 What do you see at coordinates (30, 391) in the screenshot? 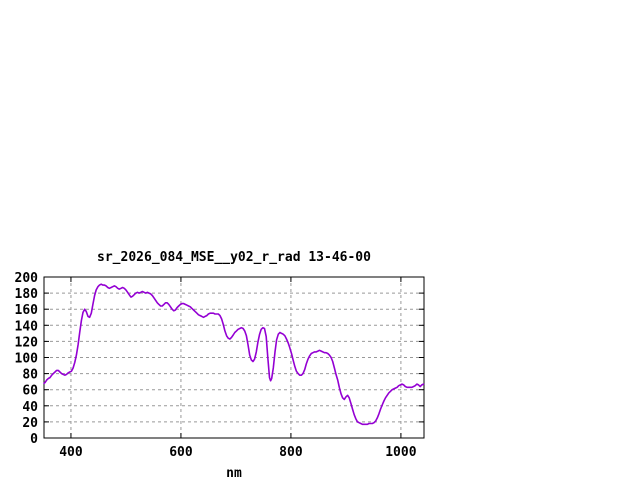
I see `y-tick-label: 60` at bounding box center [30, 391].